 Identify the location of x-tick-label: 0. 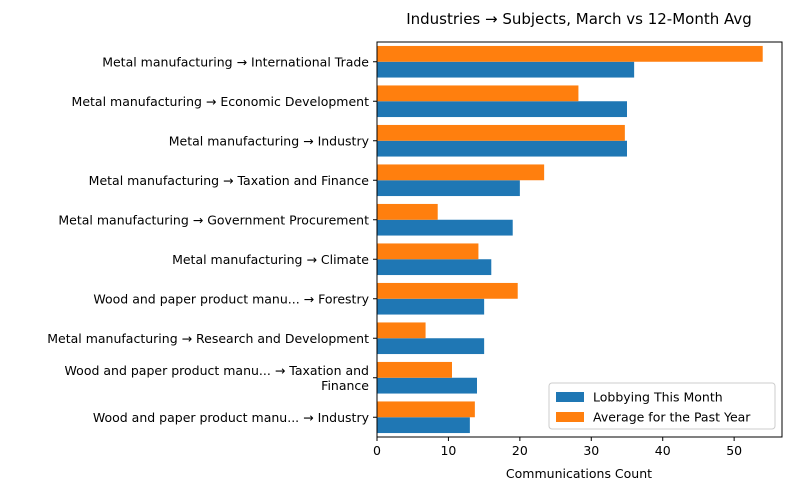
(377, 450).